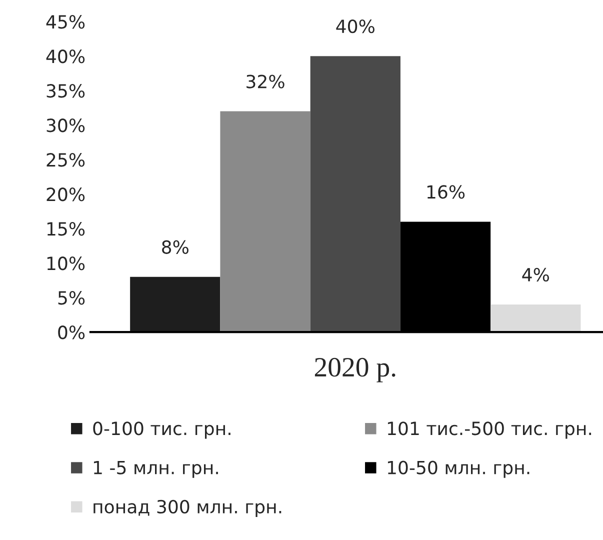 The width and height of the screenshot is (603, 540). What do you see at coordinates (71, 333) in the screenshot?
I see `y-tick-label: 0%` at bounding box center [71, 333].